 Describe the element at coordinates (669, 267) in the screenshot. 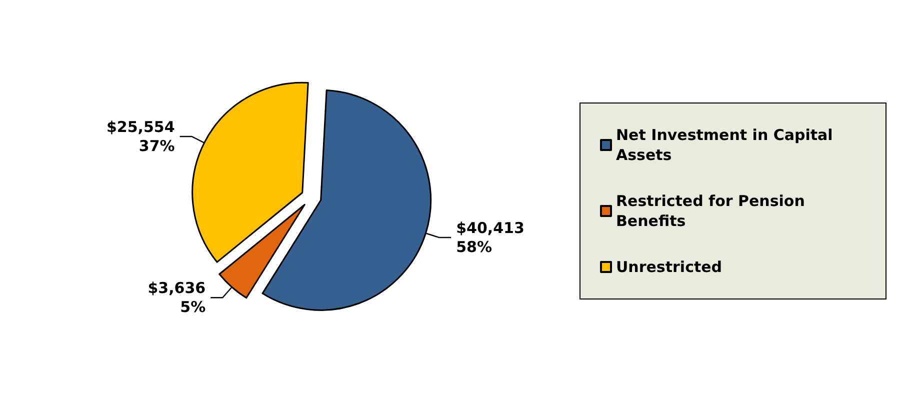

I see `legend-label: Unrestricted` at that location.